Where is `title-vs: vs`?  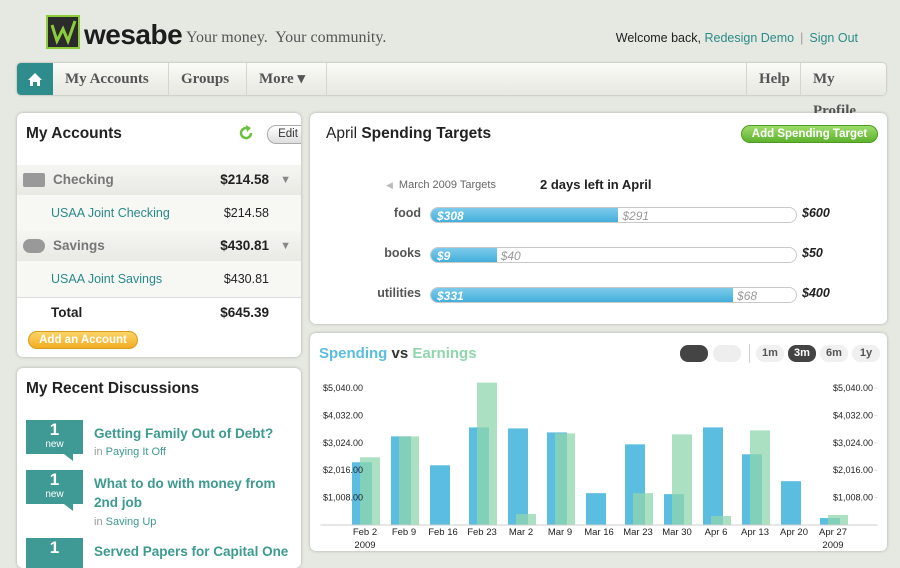 title-vs: vs is located at coordinates (400, 353).